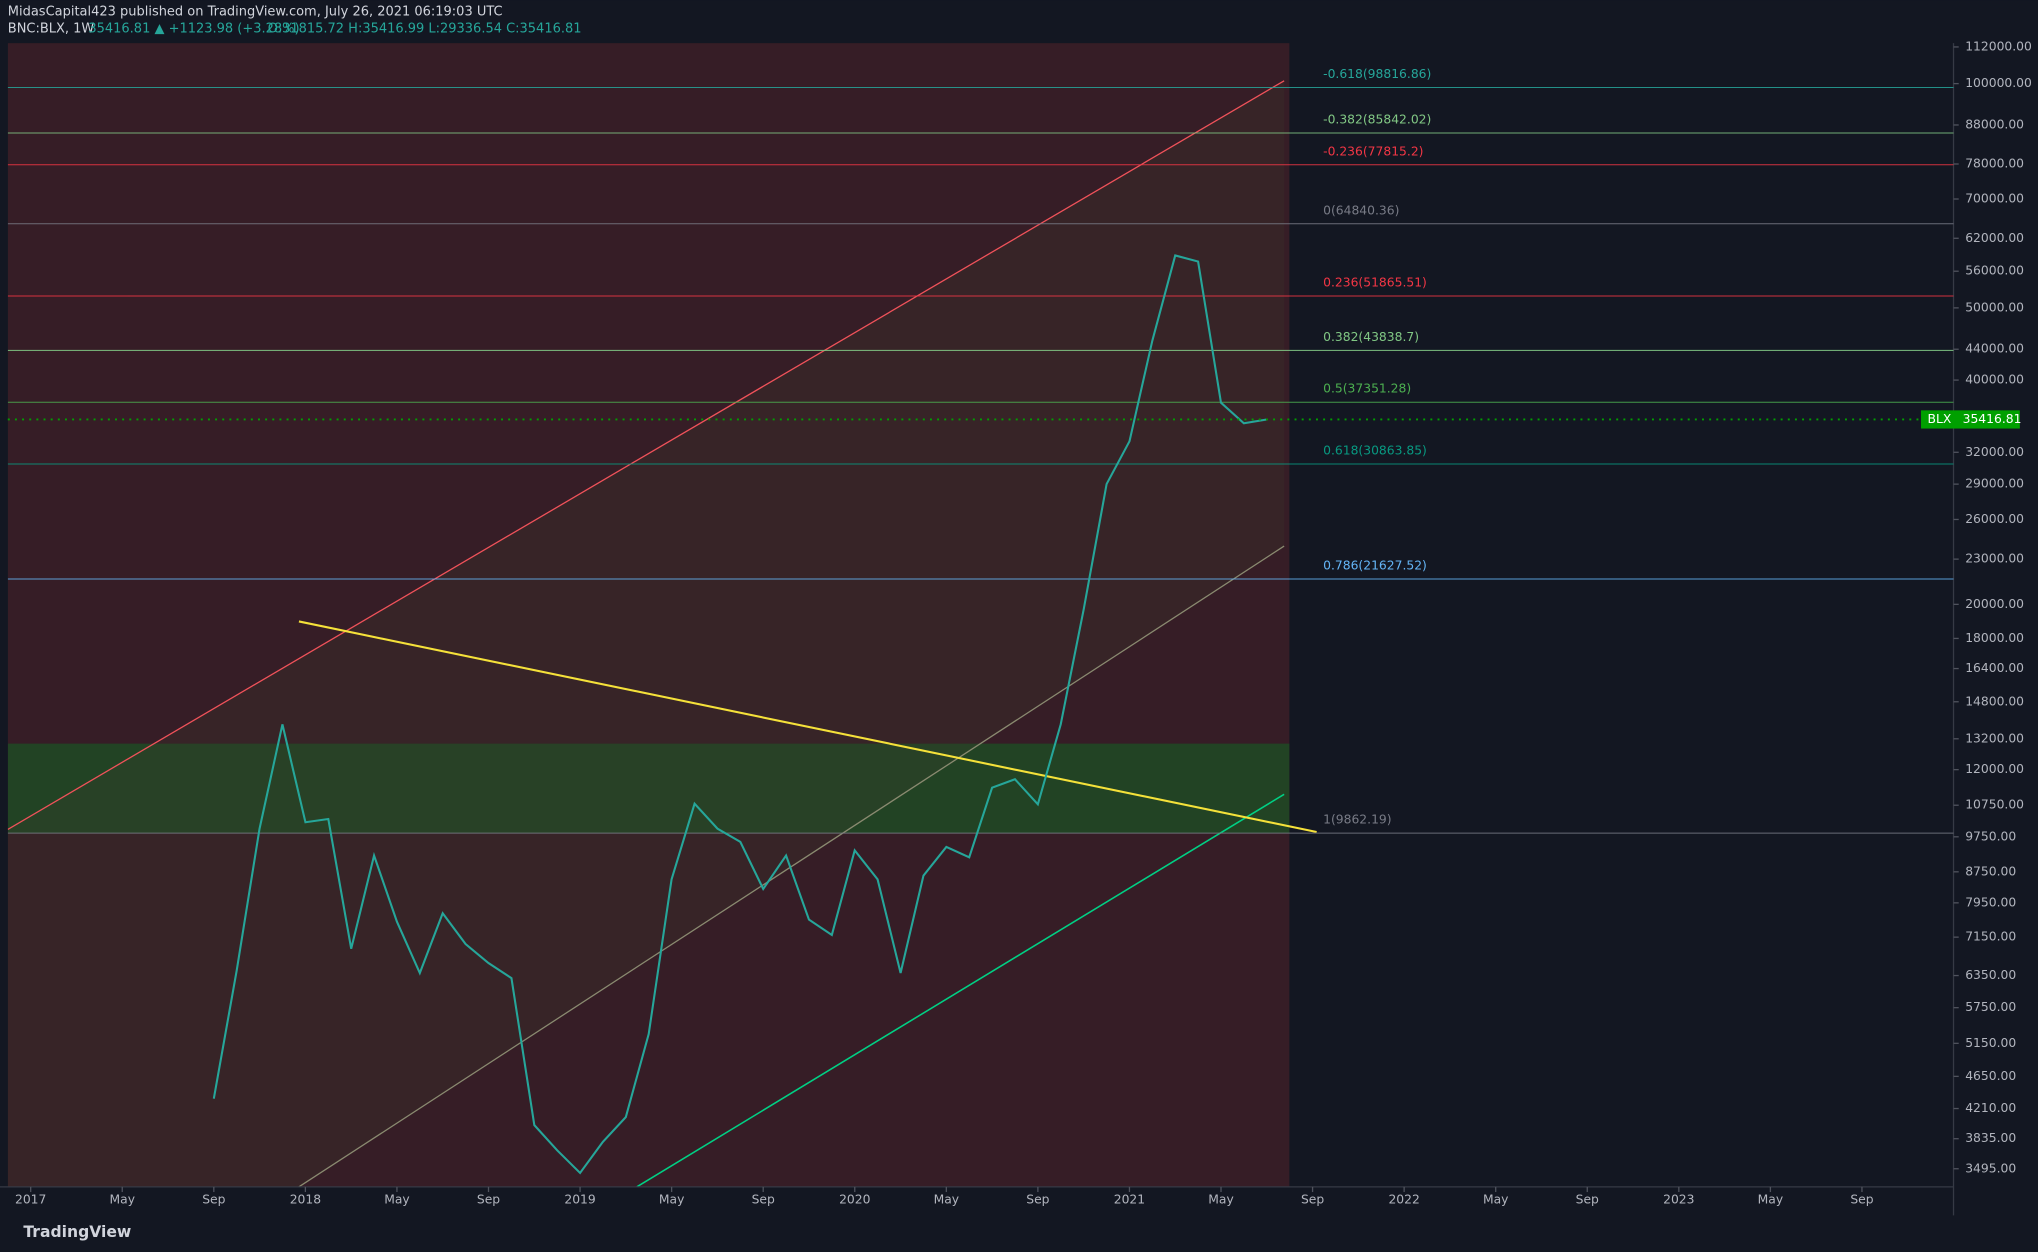 This screenshot has width=2038, height=1252. Describe the element at coordinates (1377, 74) in the screenshot. I see `fib-label: -0.618(98816.86)` at that location.